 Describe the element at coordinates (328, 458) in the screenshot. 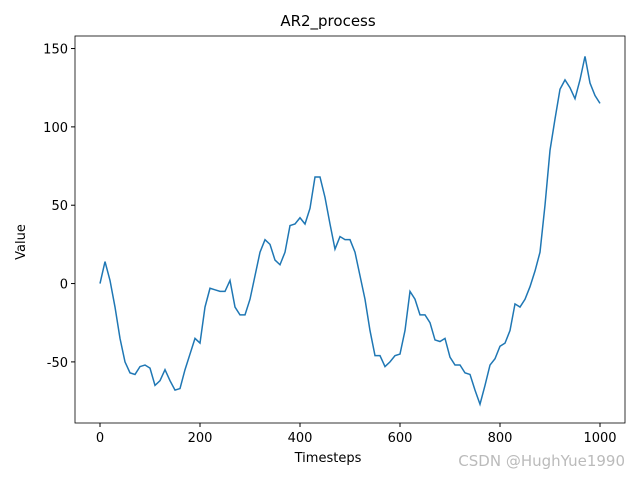

I see `x-axis-label: Timesteps` at that location.